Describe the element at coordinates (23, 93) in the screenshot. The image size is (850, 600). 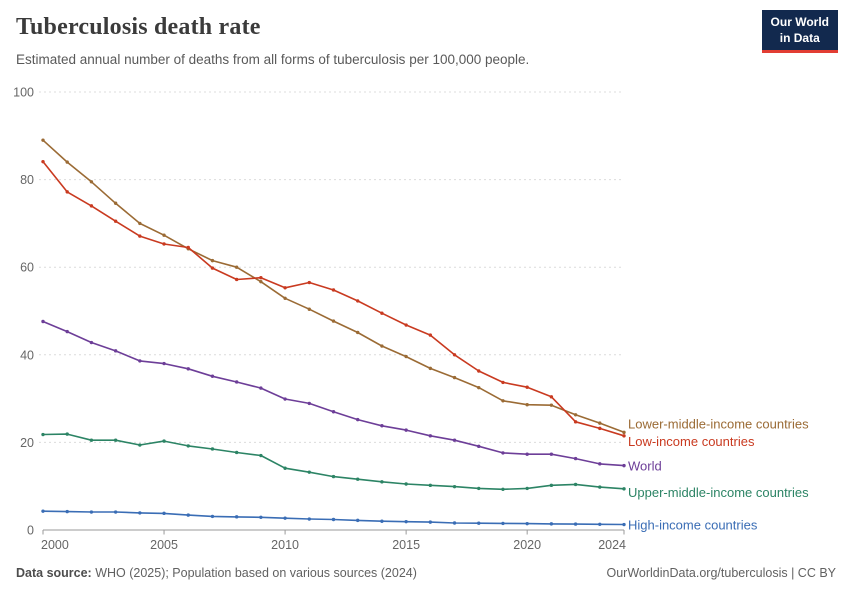
I see `y-axis-tick-label: 100` at that location.